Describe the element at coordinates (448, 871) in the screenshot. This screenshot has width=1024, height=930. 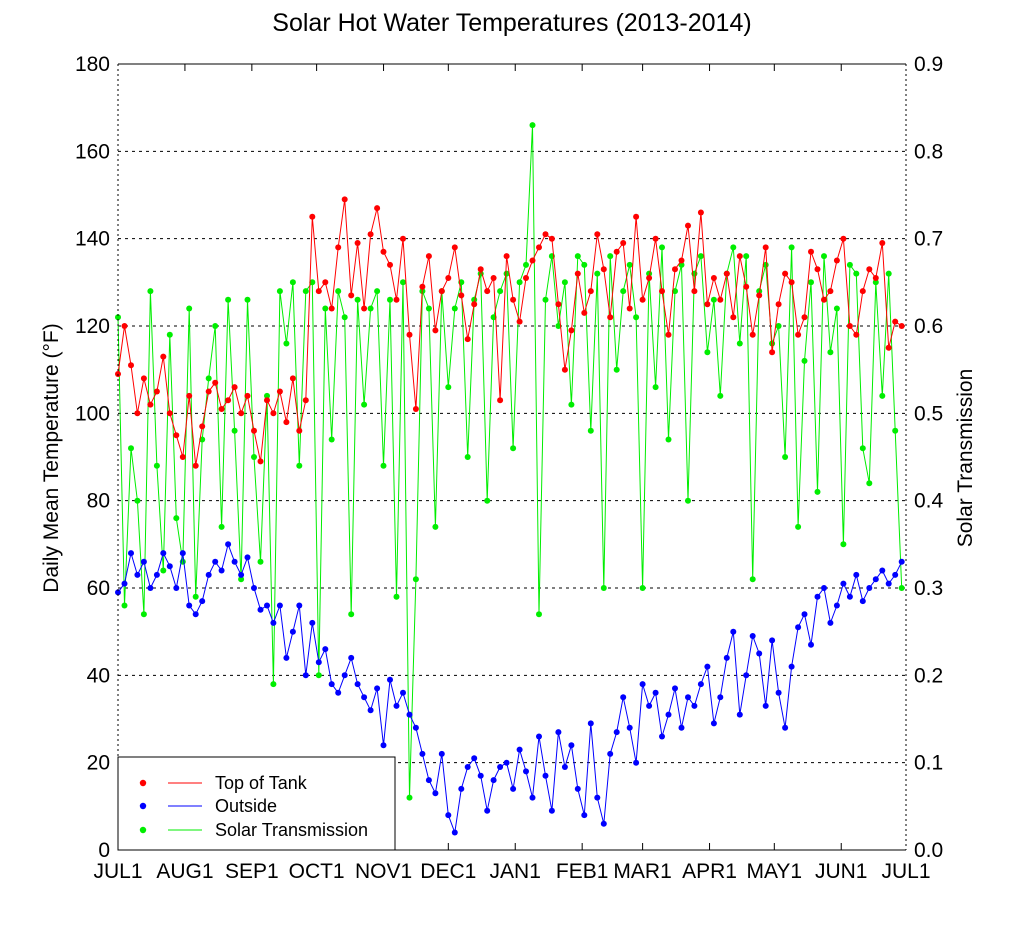
I see `x-tick-label: DEC1` at that location.